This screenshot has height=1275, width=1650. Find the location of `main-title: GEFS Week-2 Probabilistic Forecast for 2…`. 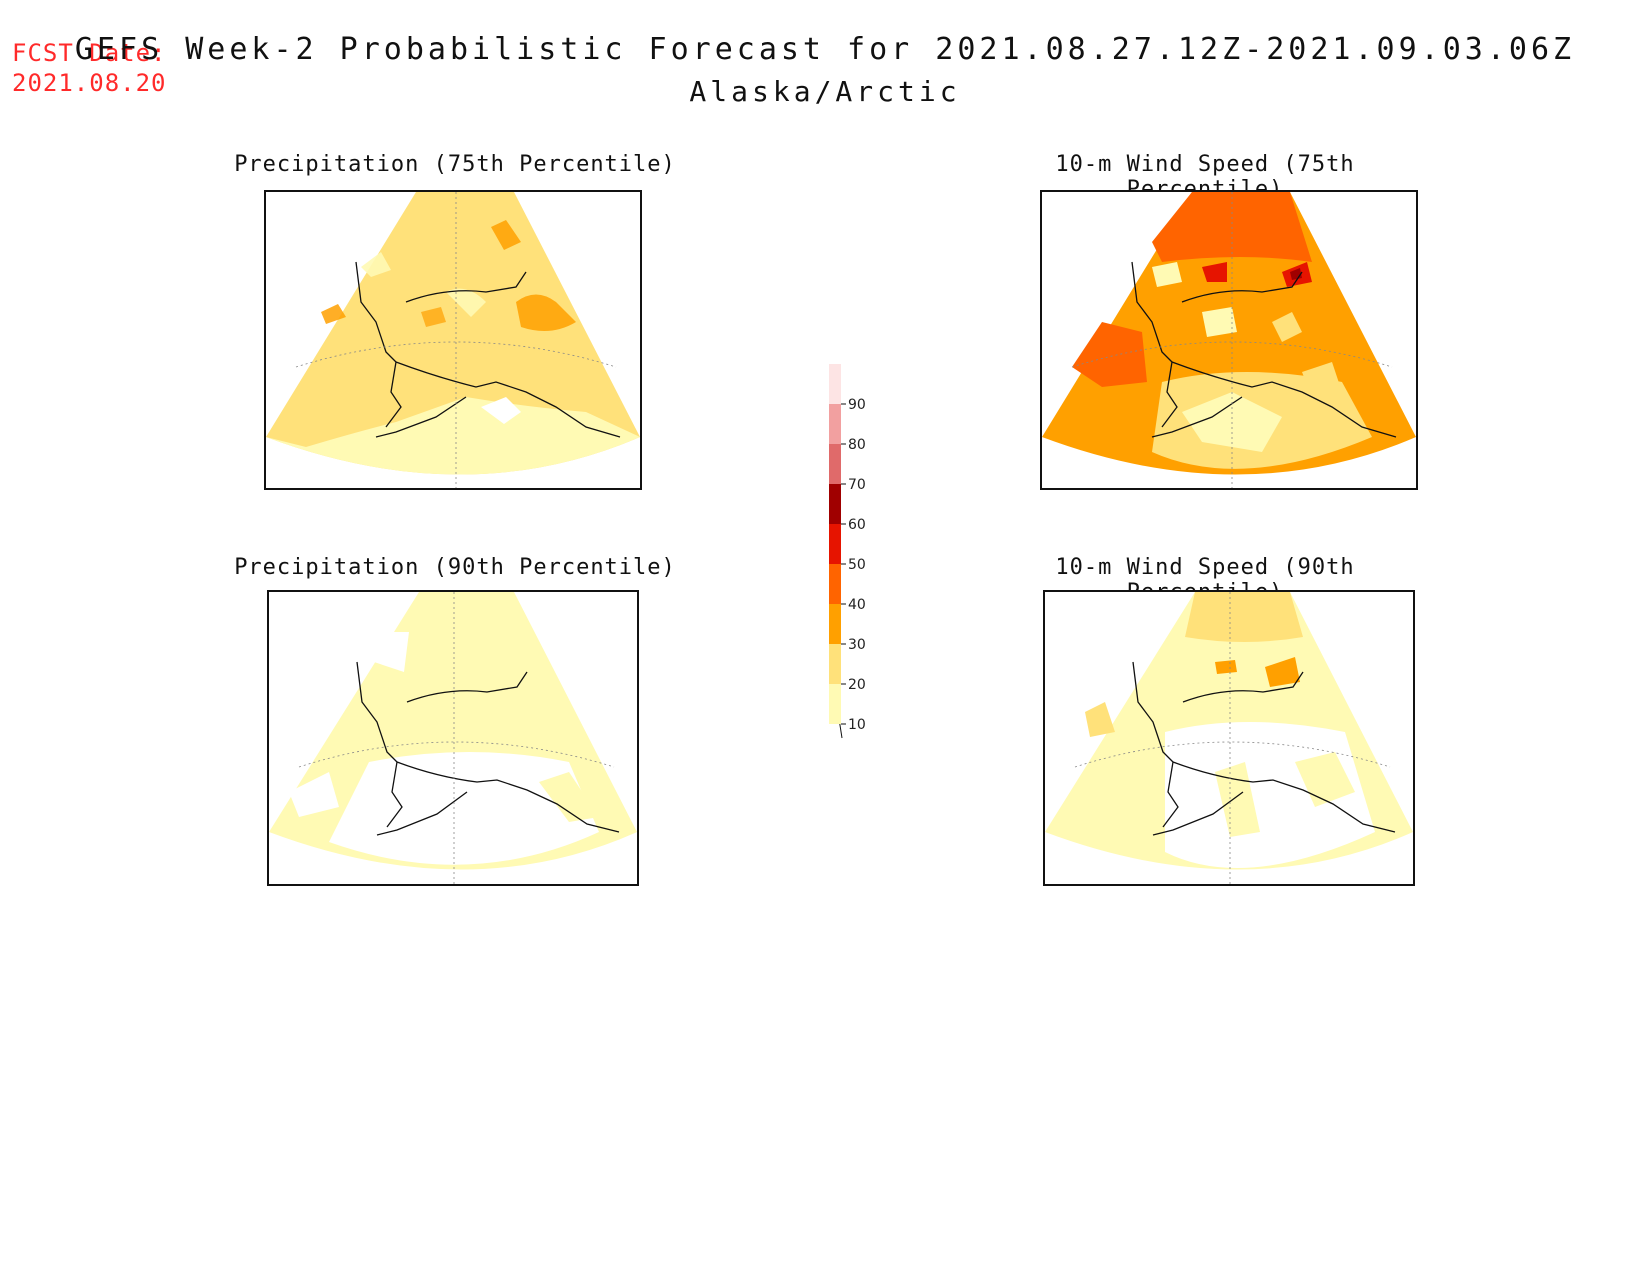

main-title: GEFS Week-2 Probabilistic Forecast for 2… is located at coordinates (825, 49).